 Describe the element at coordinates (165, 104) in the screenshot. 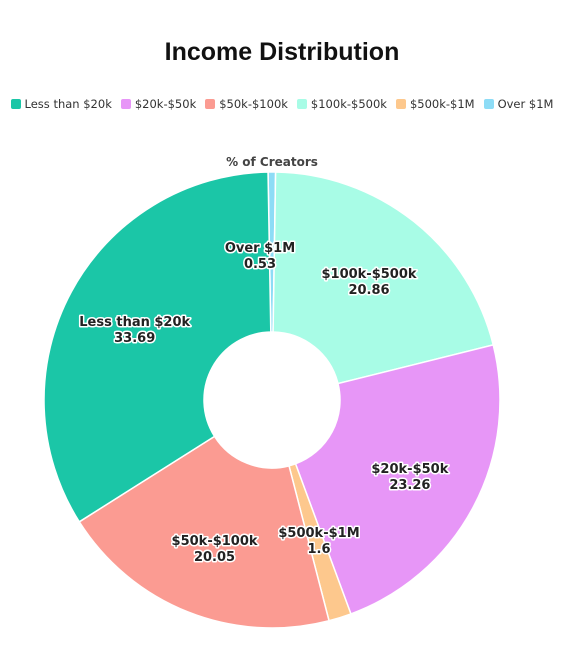

I see `legend-label: $20k-$50k` at that location.